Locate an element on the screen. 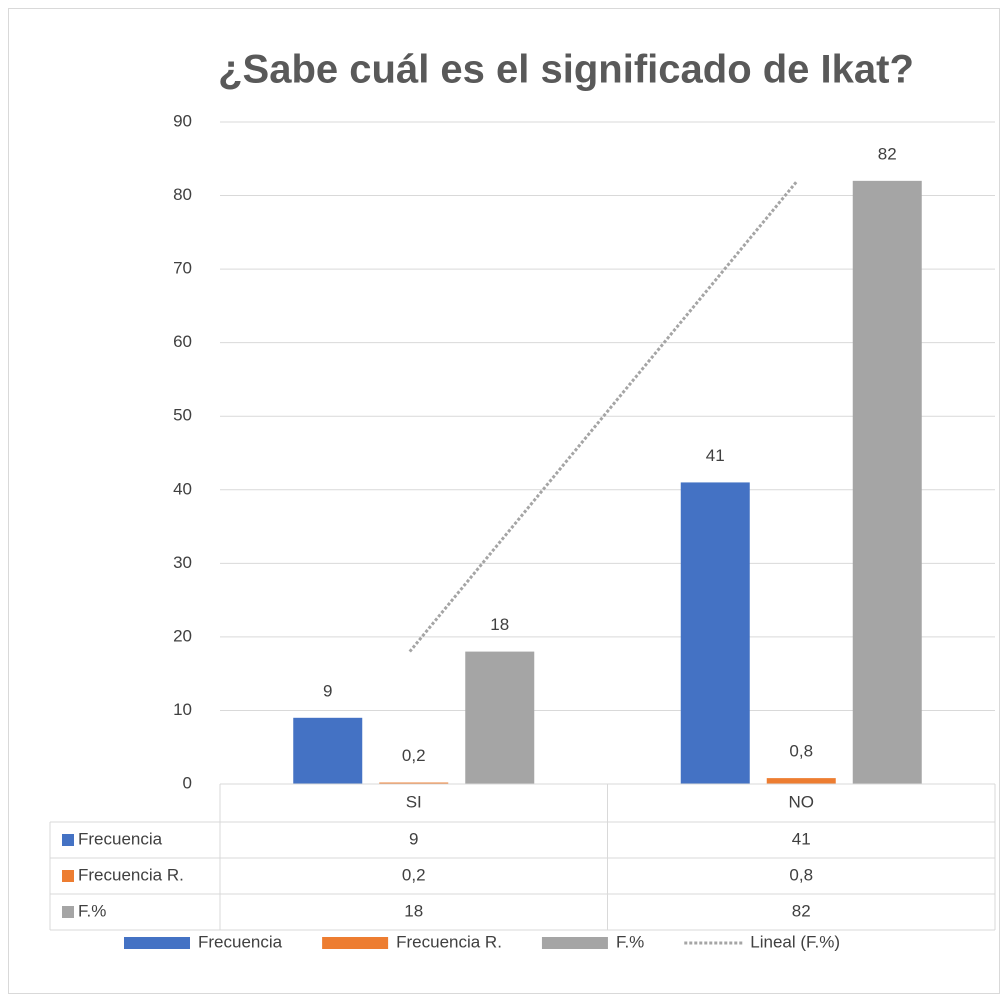  legend-label: Lineal (F.%) is located at coordinates (795, 941).